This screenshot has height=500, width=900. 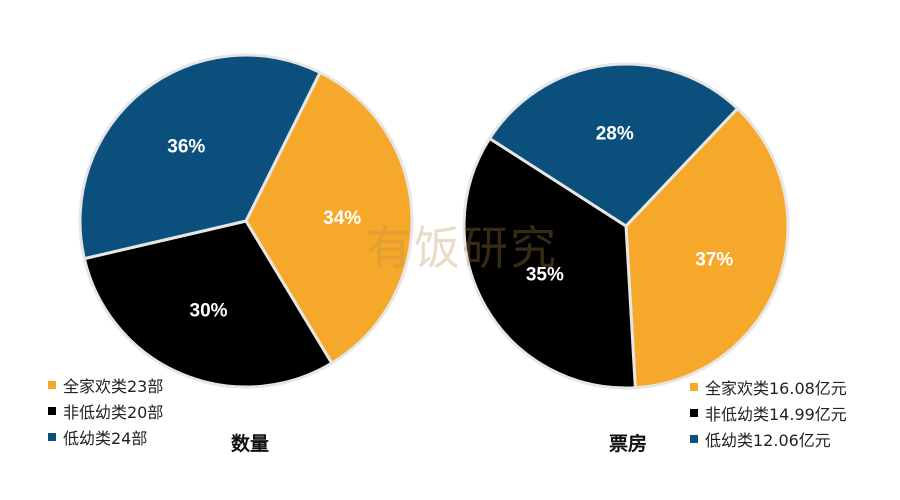 I want to click on legend-quantity: 全家欢类23部 非低幼类20部 低幼类24部, so click(x=105, y=411).